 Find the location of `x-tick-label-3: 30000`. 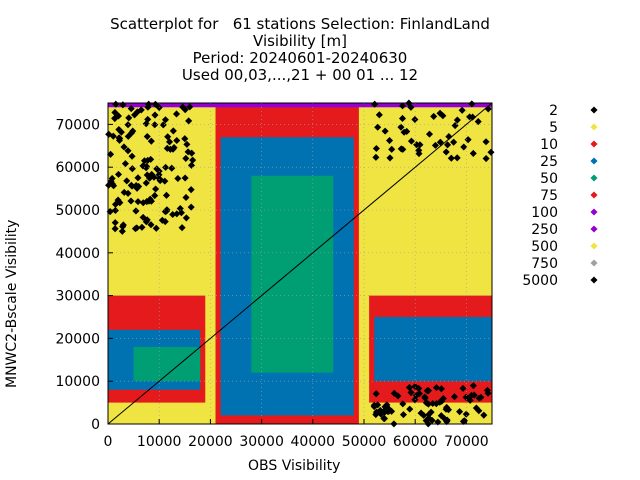

x-tick-label-3: 30000 is located at coordinates (261, 442).